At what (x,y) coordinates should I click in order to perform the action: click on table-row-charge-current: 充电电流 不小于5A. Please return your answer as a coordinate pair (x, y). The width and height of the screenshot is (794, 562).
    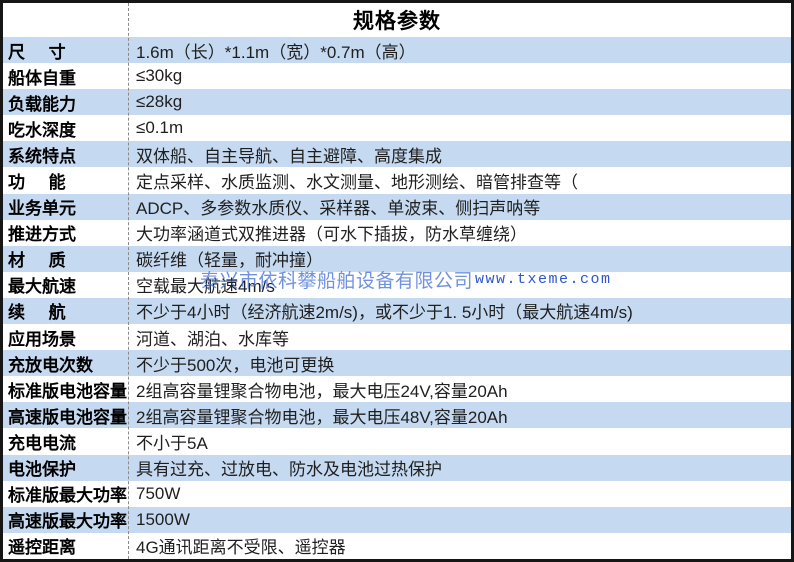
    Looking at the image, I should click on (397, 441).